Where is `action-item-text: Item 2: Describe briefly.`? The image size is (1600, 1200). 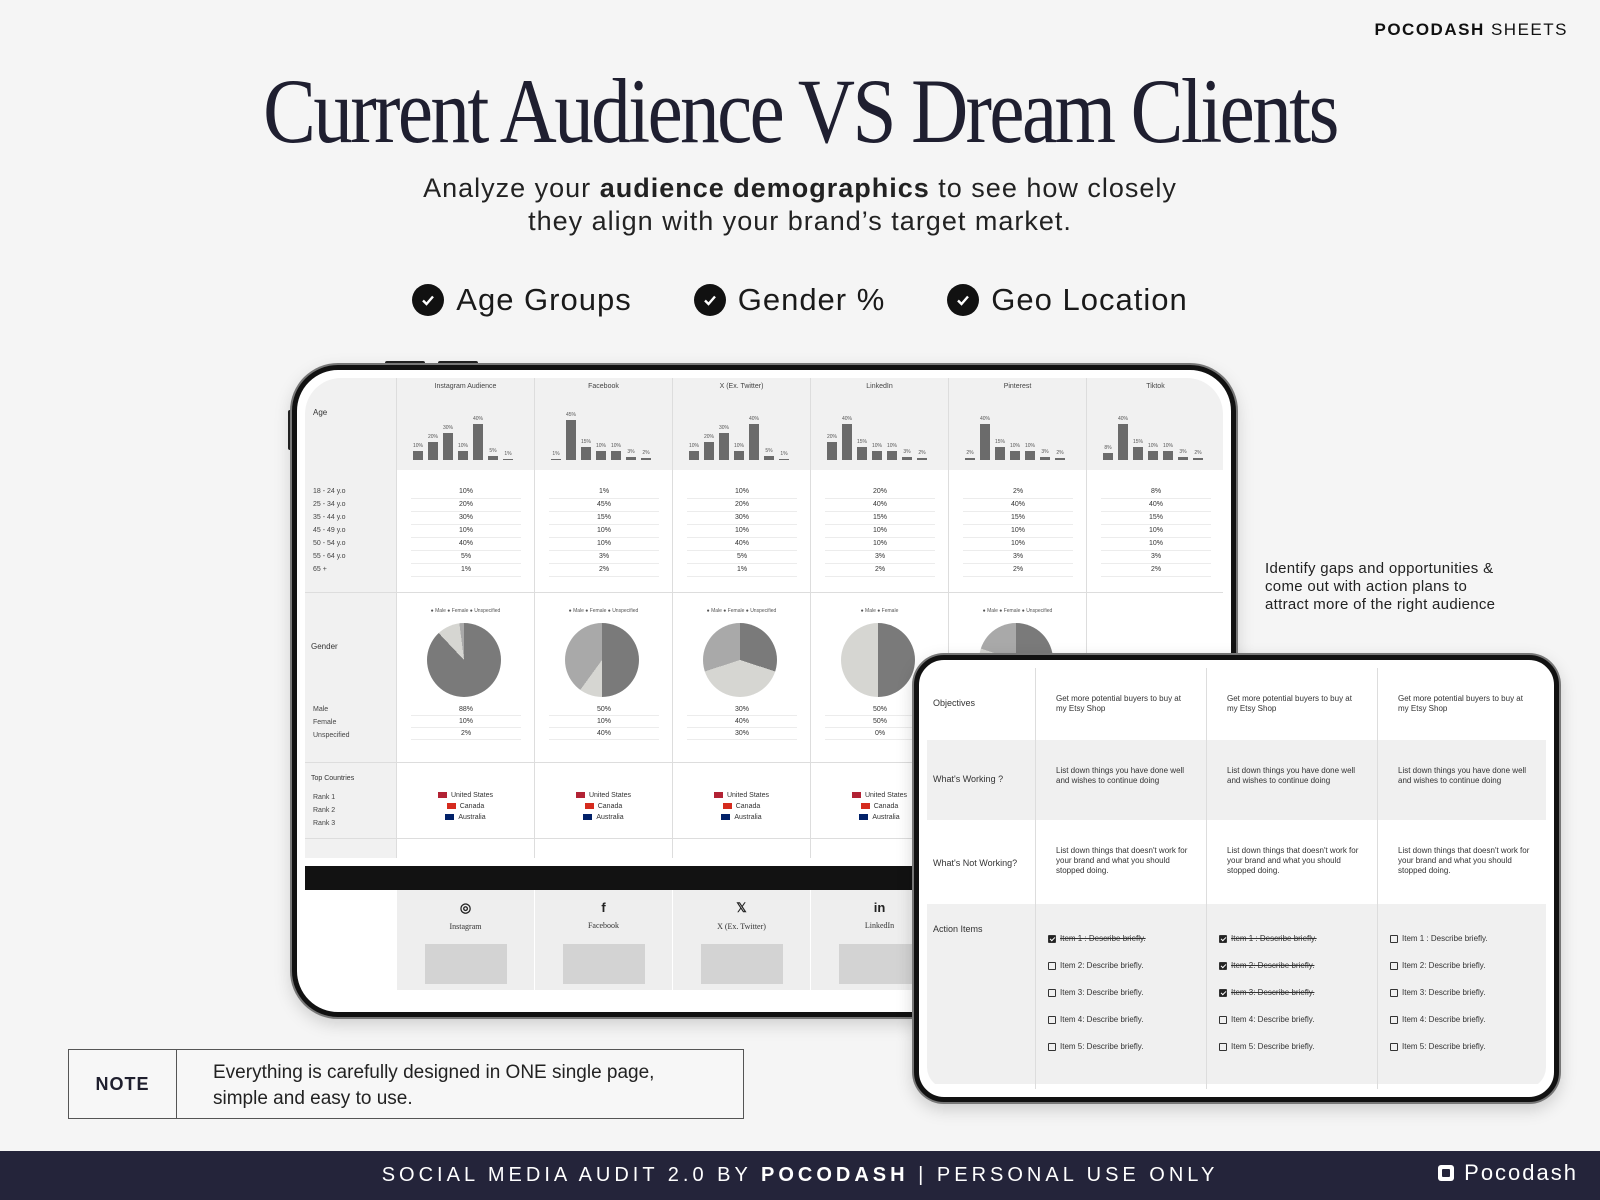
action-item-text: Item 2: Describe briefly. is located at coordinates (1102, 965).